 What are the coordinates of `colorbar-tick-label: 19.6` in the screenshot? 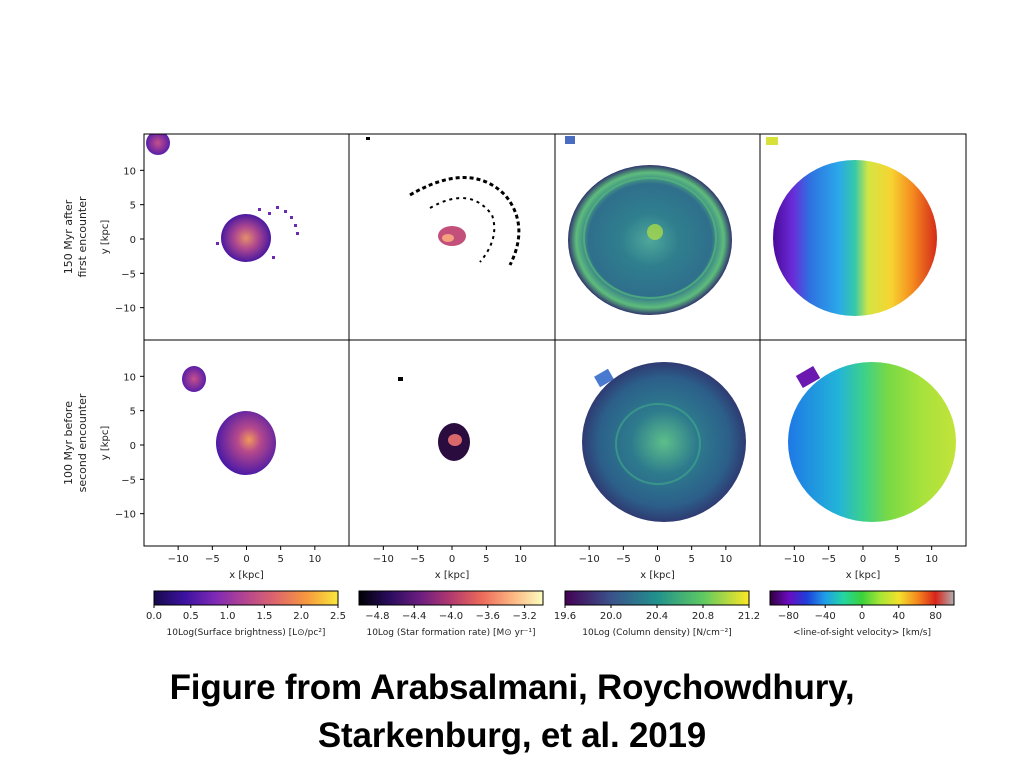 It's located at (565, 616).